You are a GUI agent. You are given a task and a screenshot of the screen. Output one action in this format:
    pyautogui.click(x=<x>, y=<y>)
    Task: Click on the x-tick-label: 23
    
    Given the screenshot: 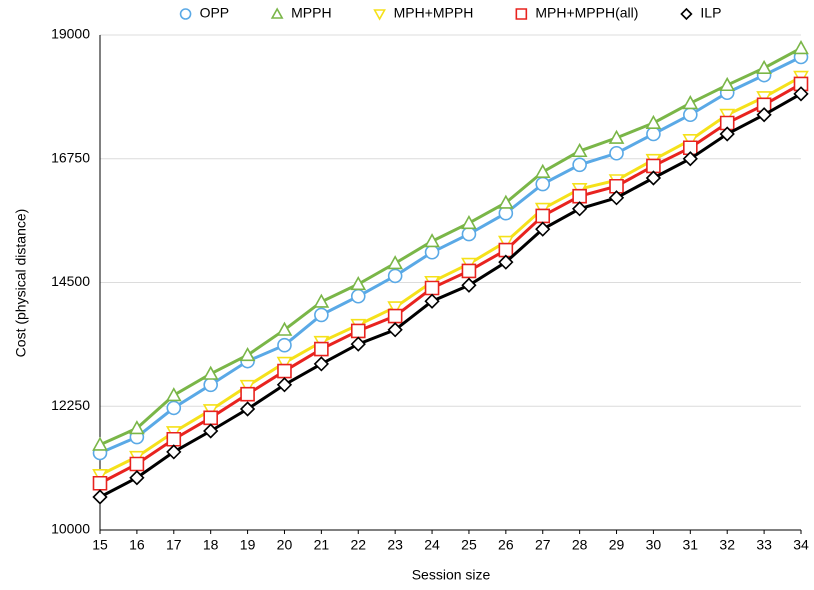 What is the action you would take?
    pyautogui.click(x=395, y=545)
    